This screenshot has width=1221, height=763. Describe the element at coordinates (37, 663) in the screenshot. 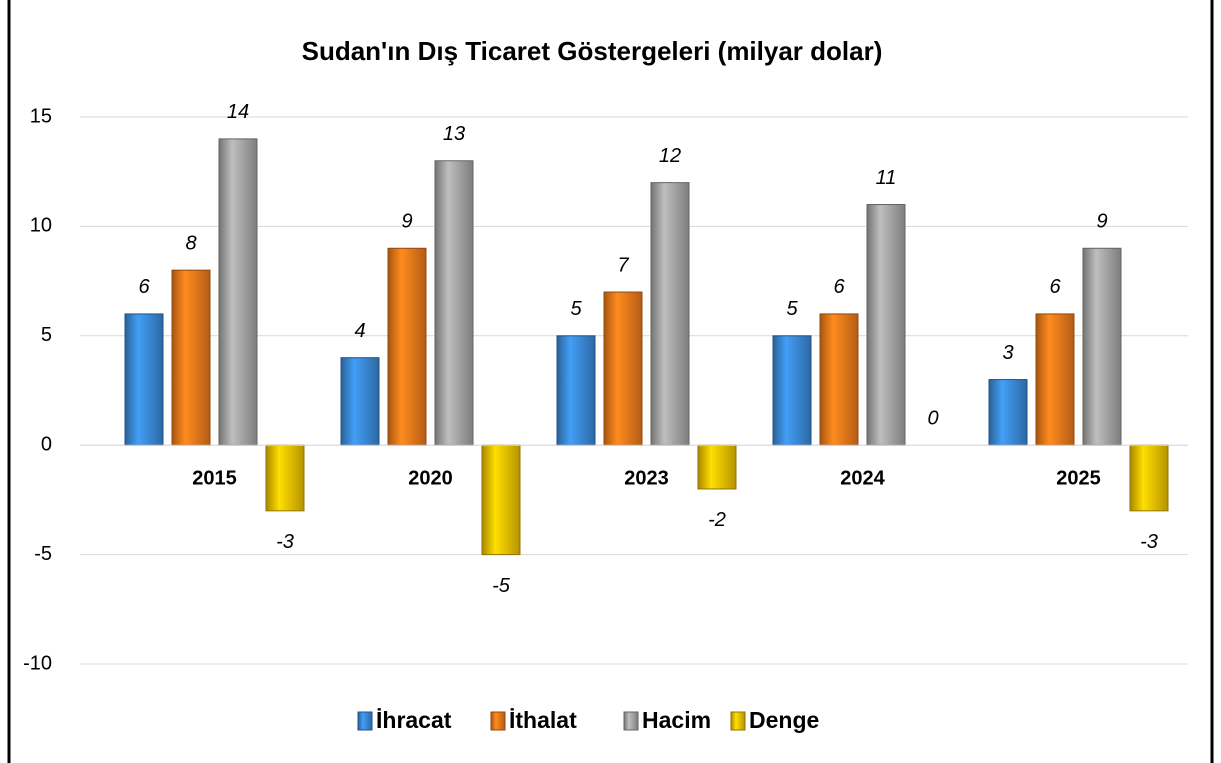

I see `y-tick-label: -10` at that location.